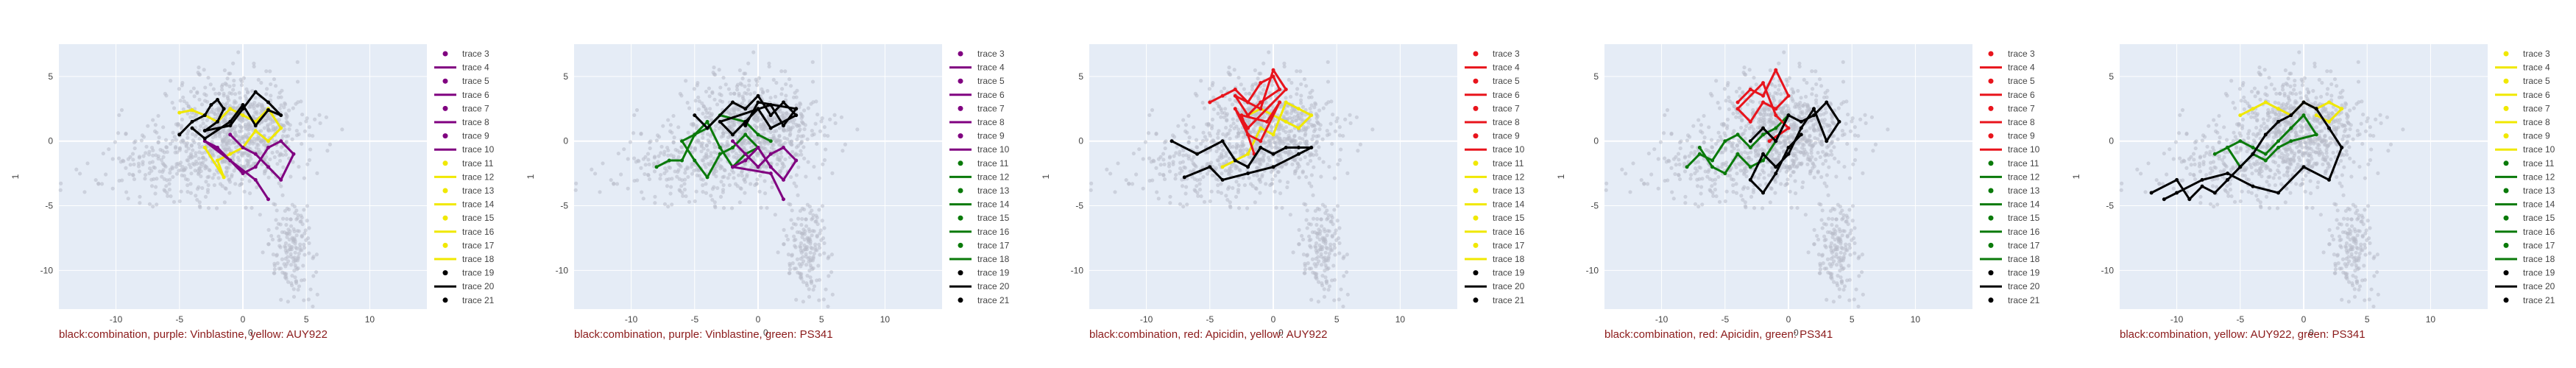  What do you see at coordinates (1991, 54) in the screenshot?
I see `legend-marker-swatch` at bounding box center [1991, 54].